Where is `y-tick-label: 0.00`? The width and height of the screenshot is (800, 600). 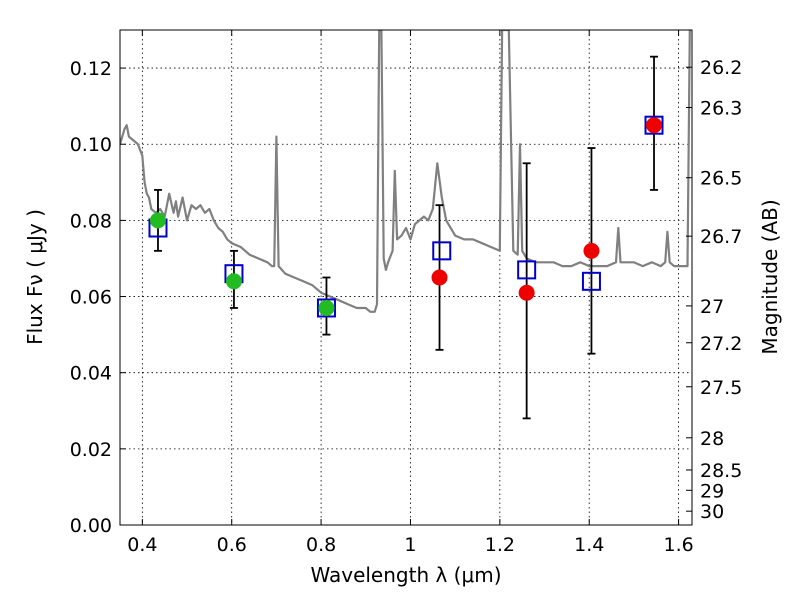 y-tick-label: 0.00 is located at coordinates (91, 526).